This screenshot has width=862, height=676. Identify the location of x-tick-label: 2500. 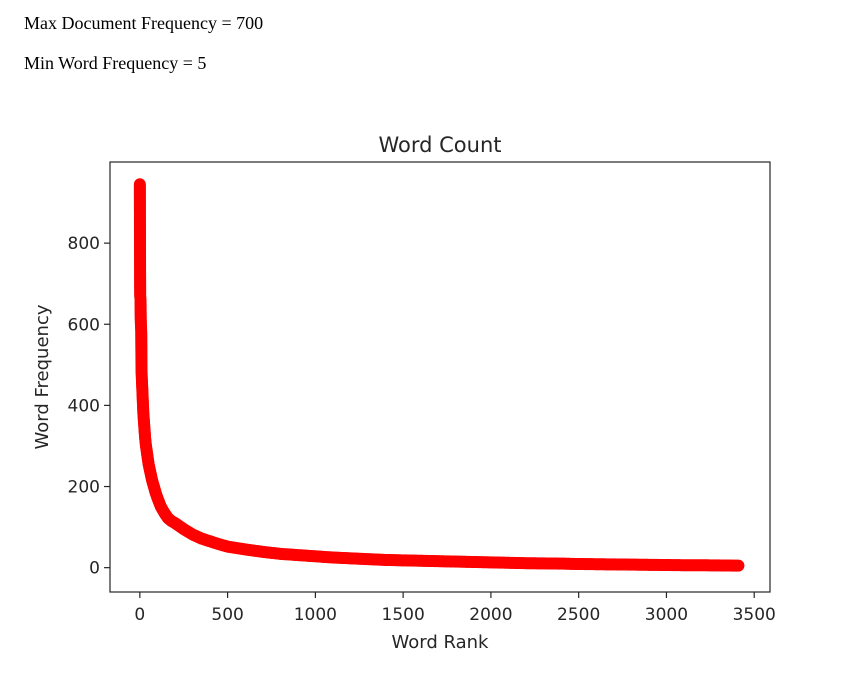
(578, 615).